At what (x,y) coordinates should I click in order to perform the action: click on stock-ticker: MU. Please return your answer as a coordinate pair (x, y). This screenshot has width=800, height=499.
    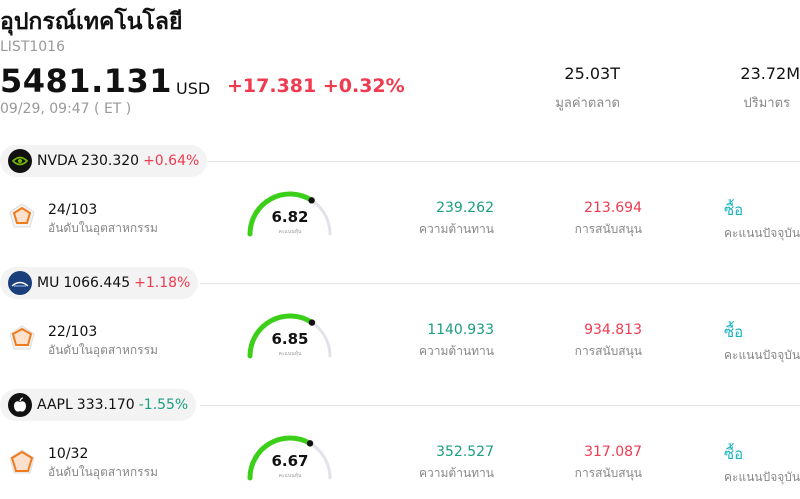
    Looking at the image, I should click on (48, 283).